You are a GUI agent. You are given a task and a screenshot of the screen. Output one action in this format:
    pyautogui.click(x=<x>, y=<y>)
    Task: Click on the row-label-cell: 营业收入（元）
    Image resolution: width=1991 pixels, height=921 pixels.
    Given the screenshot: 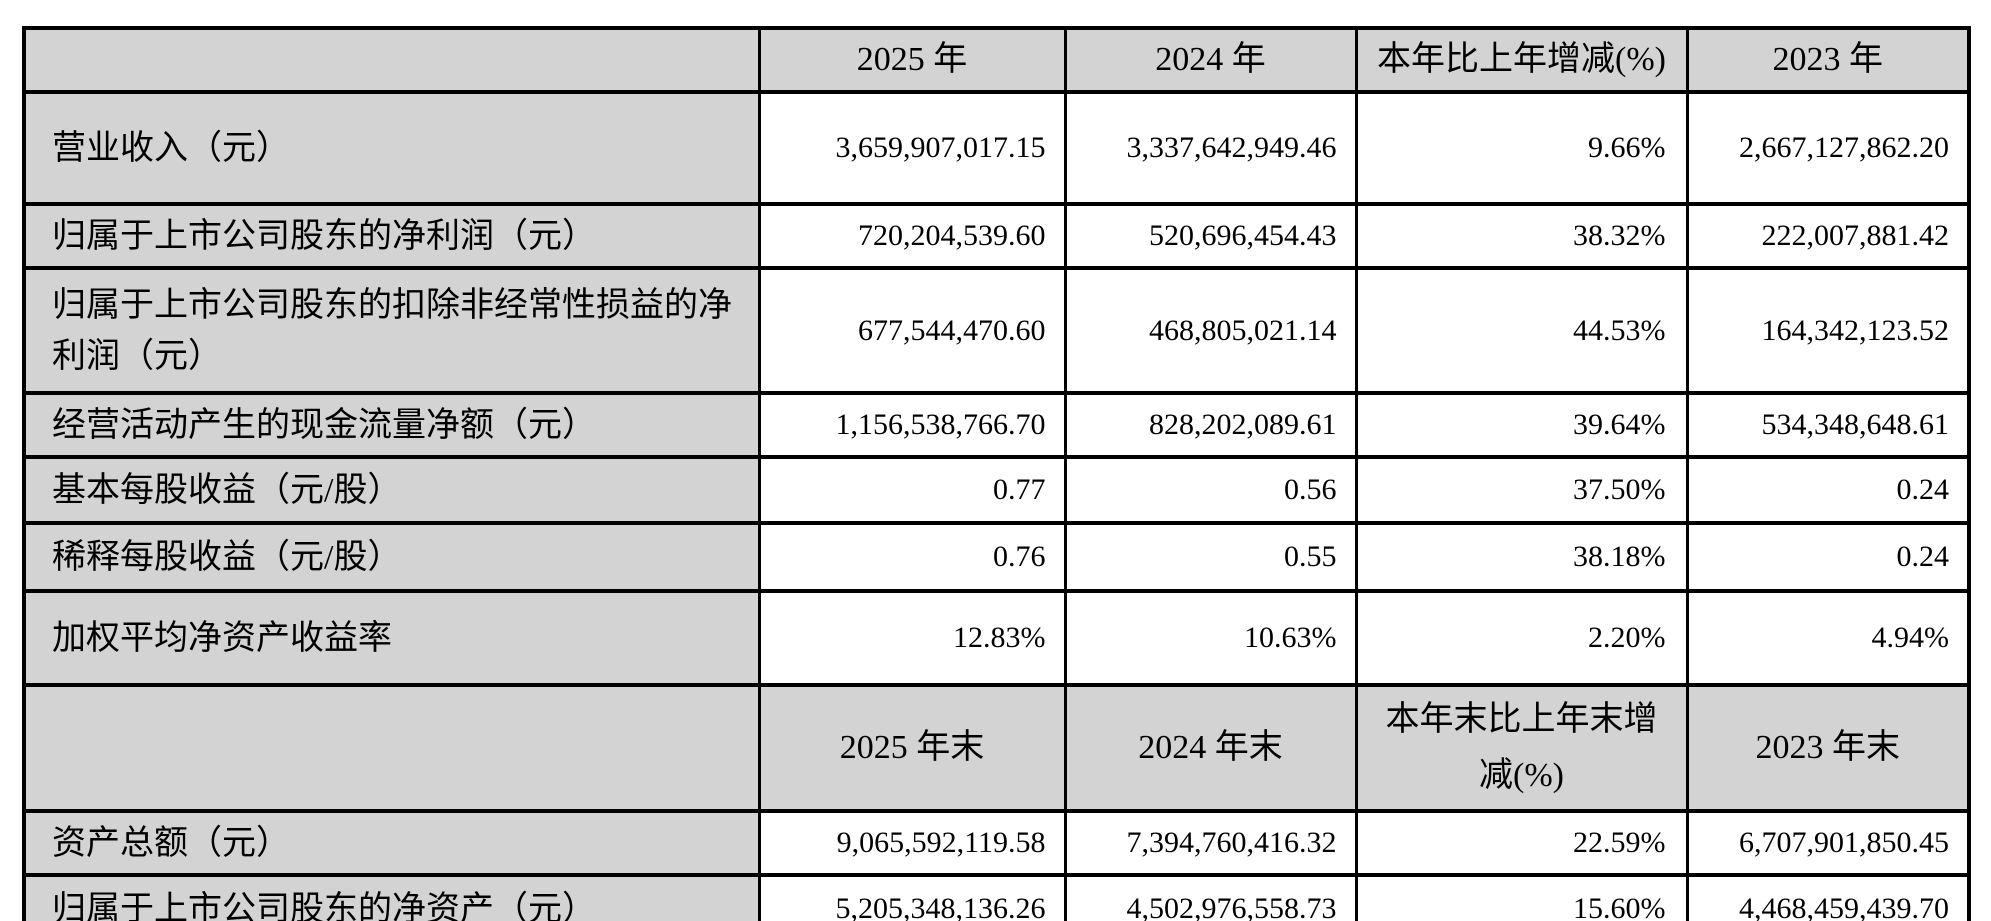 What is the action you would take?
    pyautogui.click(x=391, y=148)
    